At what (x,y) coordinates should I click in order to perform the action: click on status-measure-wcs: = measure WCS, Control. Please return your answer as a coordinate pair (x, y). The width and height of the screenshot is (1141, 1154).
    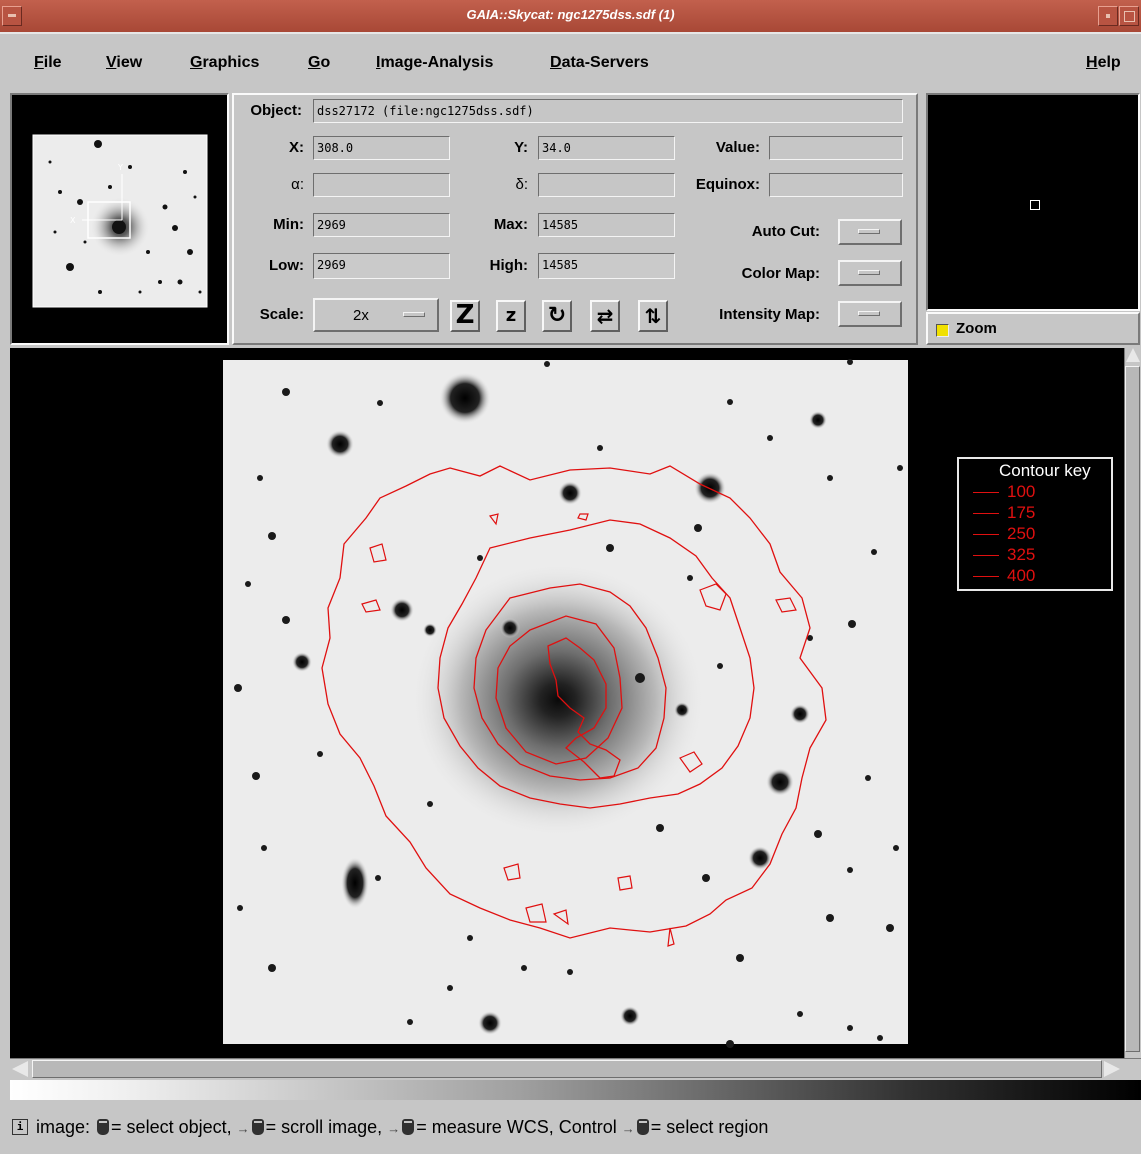
    Looking at the image, I should click on (516, 1127).